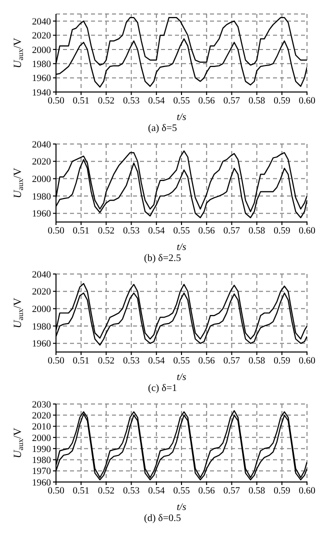 This screenshot has height=536, width=325. Describe the element at coordinates (162, 519) in the screenshot. I see `text: (d) δ=0.5` at that location.